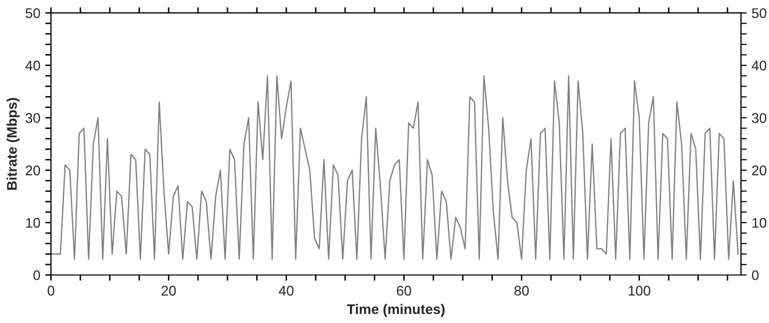 Image resolution: width=769 pixels, height=323 pixels. Describe the element at coordinates (33, 171) in the screenshot. I see `y-tick-label: 20` at that location.